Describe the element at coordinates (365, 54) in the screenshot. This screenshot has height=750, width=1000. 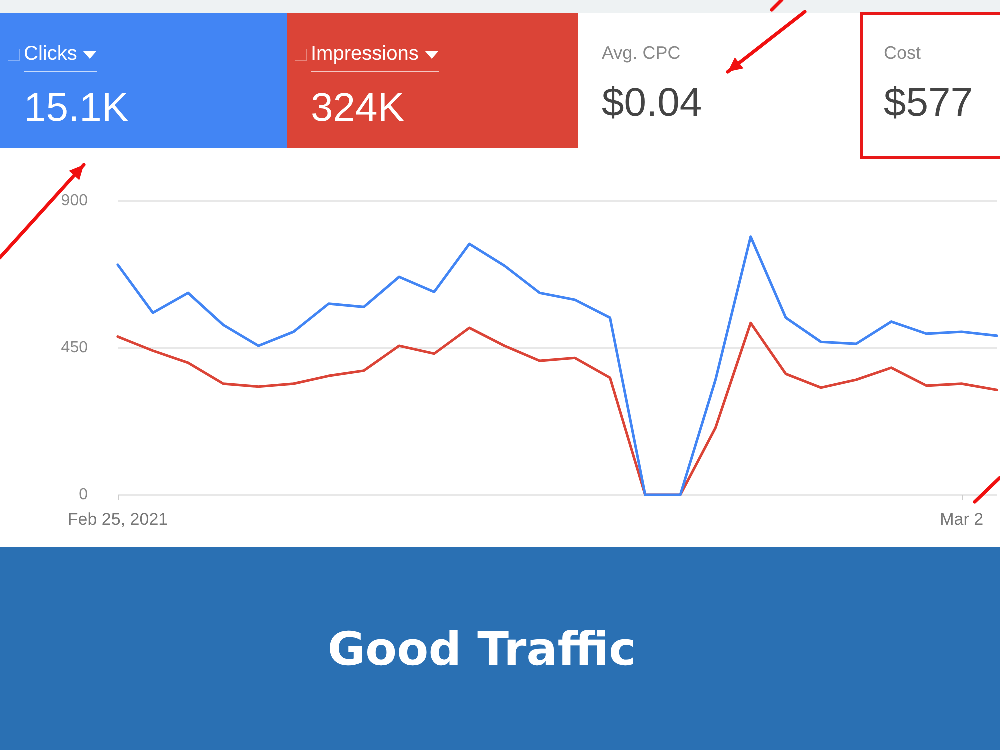
I see `legend-label: Impressions` at that location.